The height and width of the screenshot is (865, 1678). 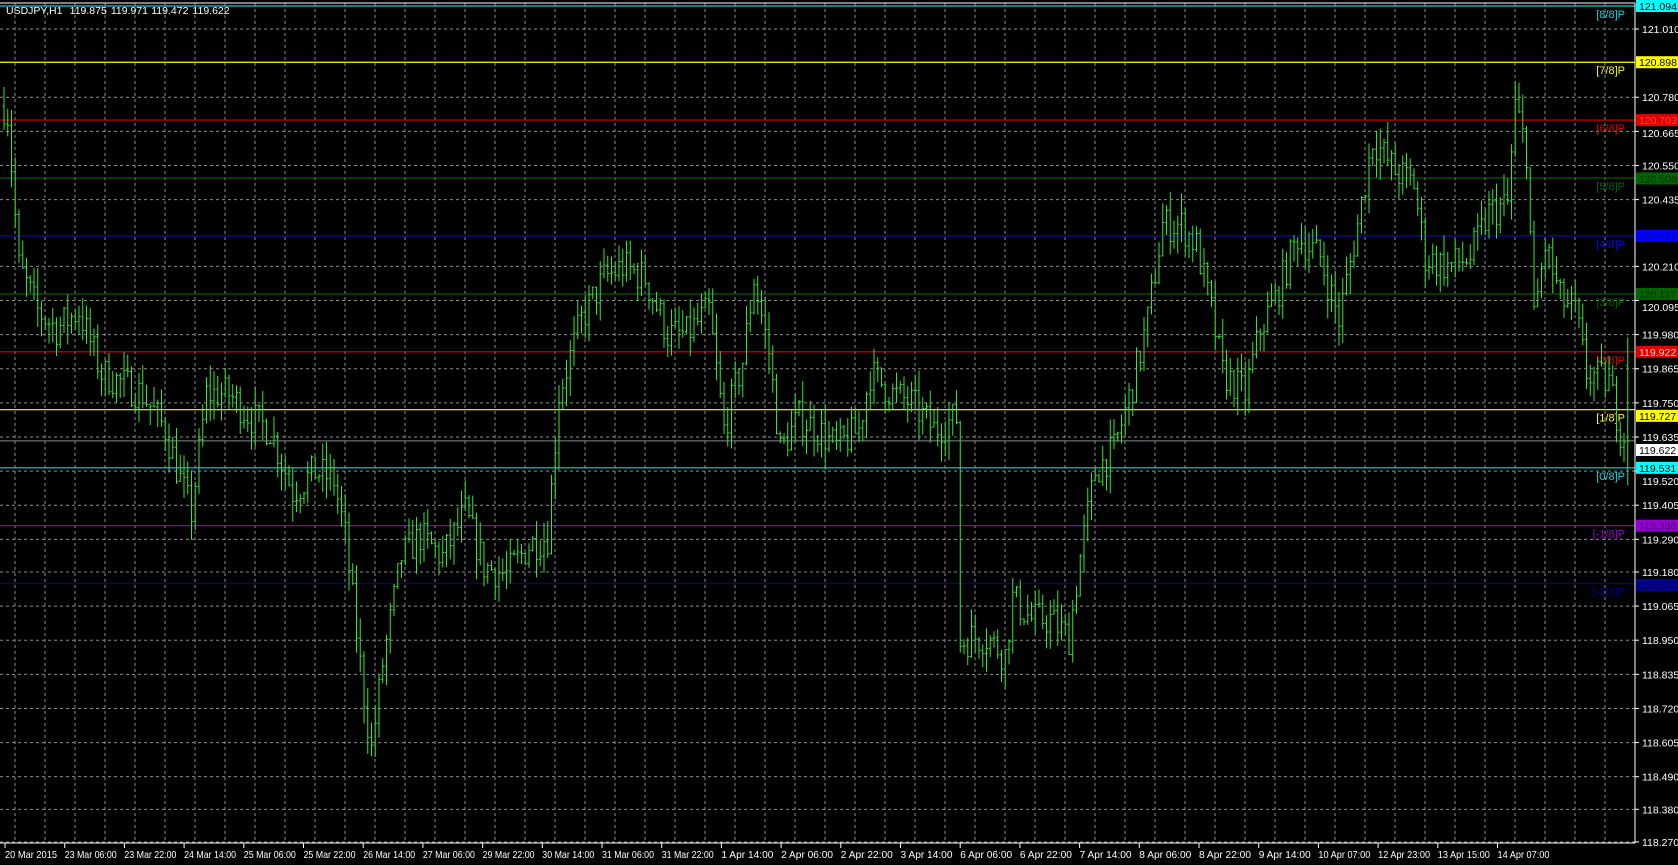 I want to click on symbol-timeframe: USDJPY,H1, so click(x=34, y=11).